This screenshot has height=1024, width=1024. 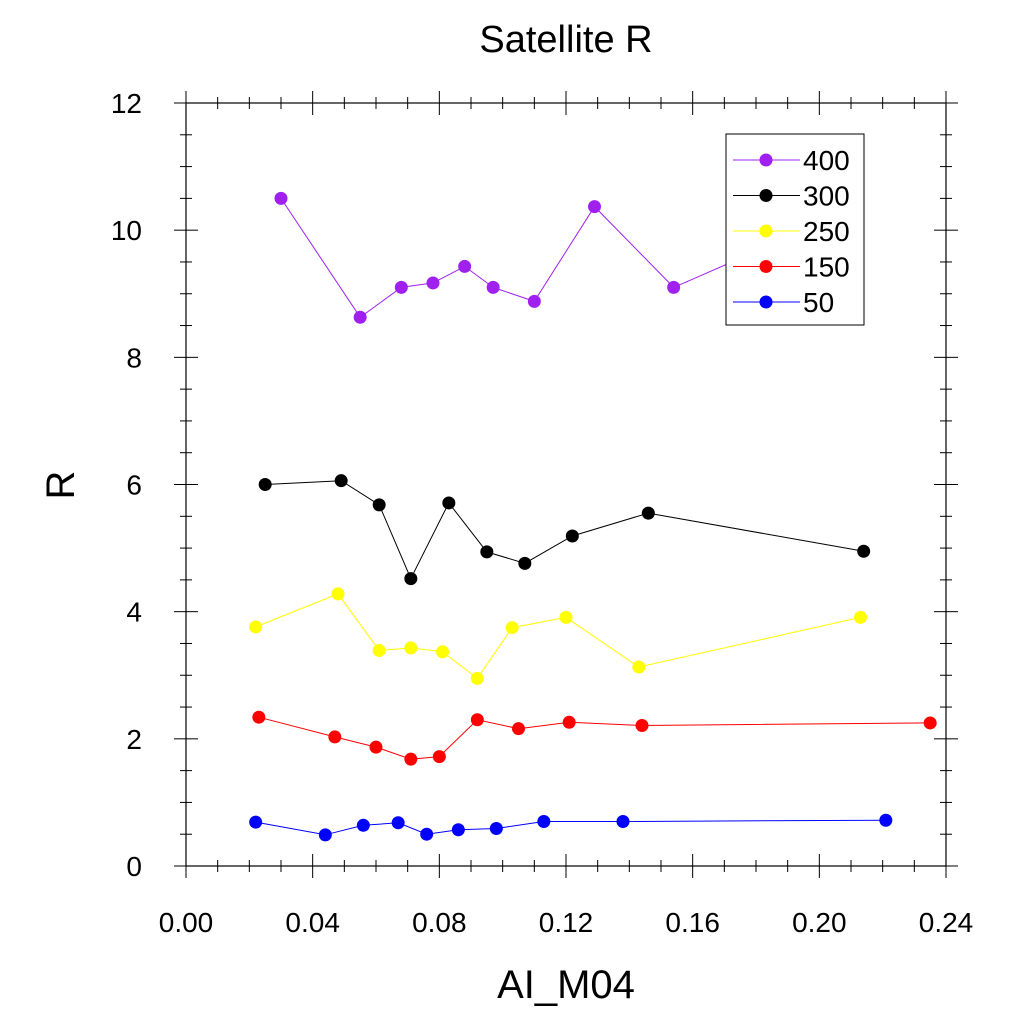 I want to click on y-tick-label: 0, so click(x=134, y=866).